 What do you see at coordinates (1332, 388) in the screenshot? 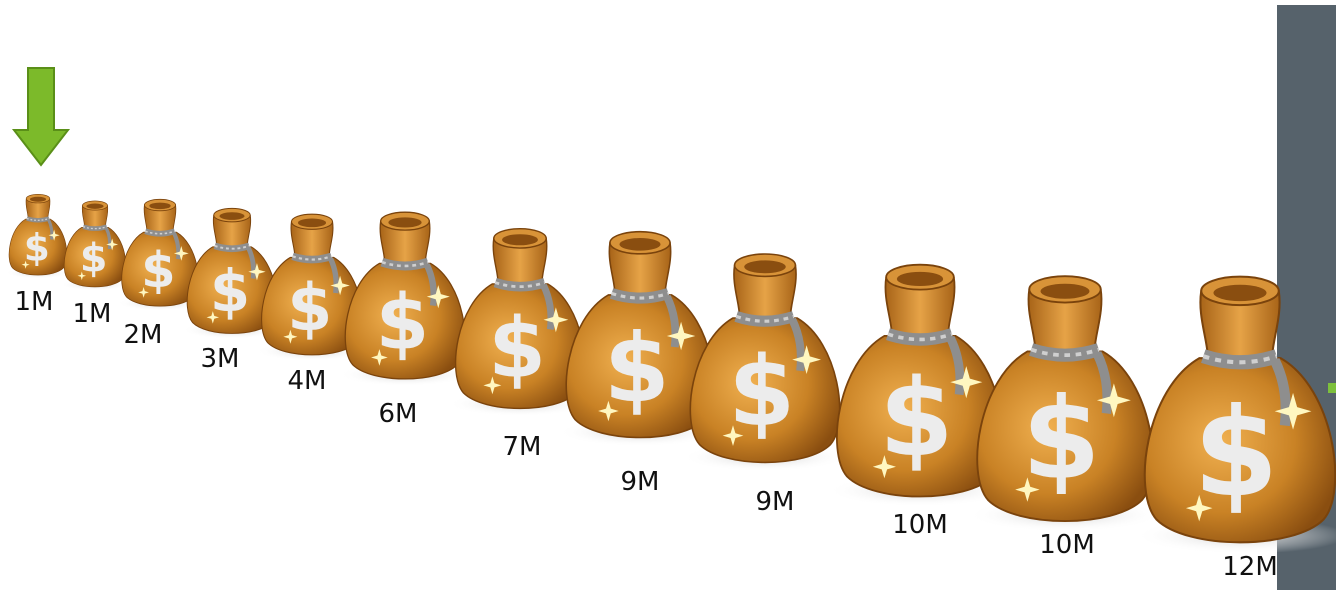
I see `side-accent` at bounding box center [1332, 388].